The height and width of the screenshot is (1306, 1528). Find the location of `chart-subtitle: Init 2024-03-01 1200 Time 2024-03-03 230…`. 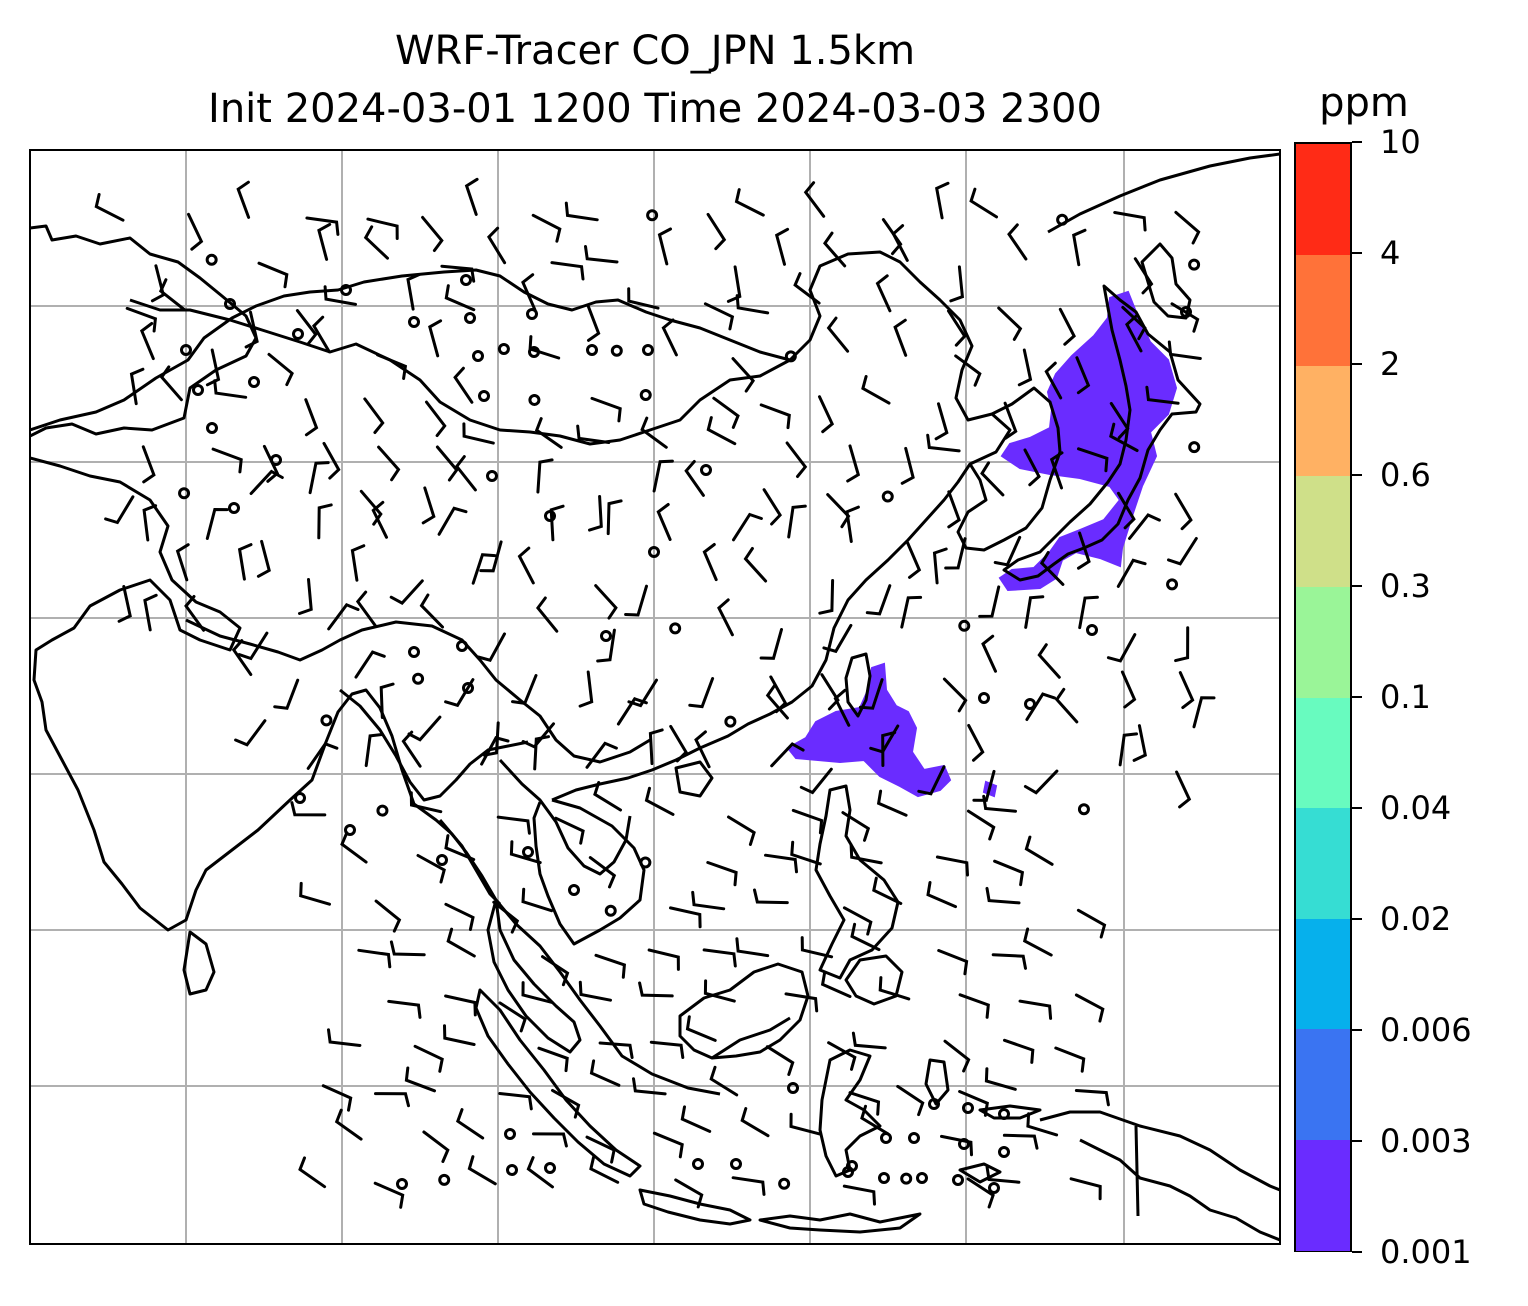

chart-subtitle: Init 2024-03-01 1200 Time 2024-03-03 230… is located at coordinates (655, 109).